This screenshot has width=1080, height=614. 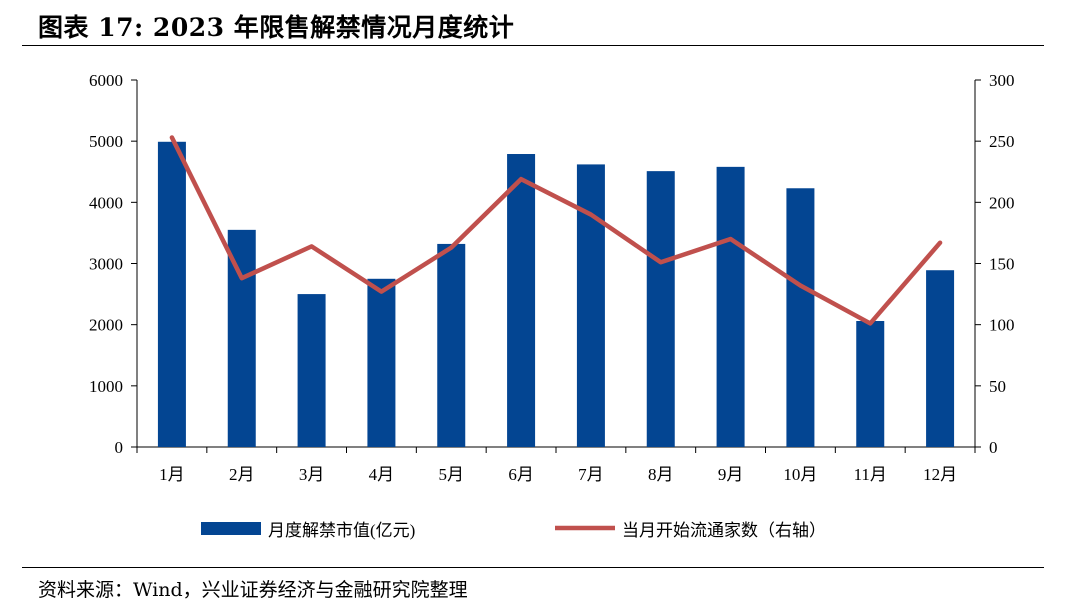 What do you see at coordinates (533, 567) in the screenshot?
I see `source-rule` at bounding box center [533, 567].